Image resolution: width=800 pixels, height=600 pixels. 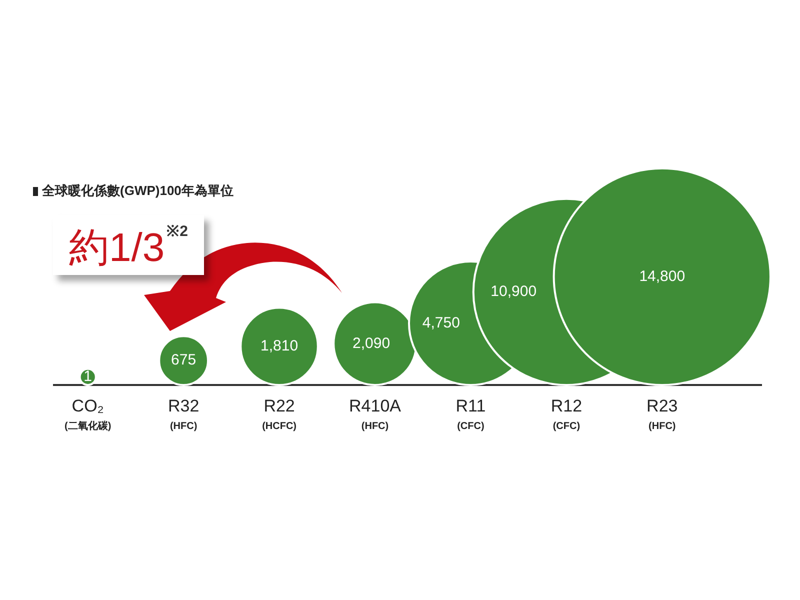 I want to click on category-label: R23 (HFC), so click(x=662, y=414).